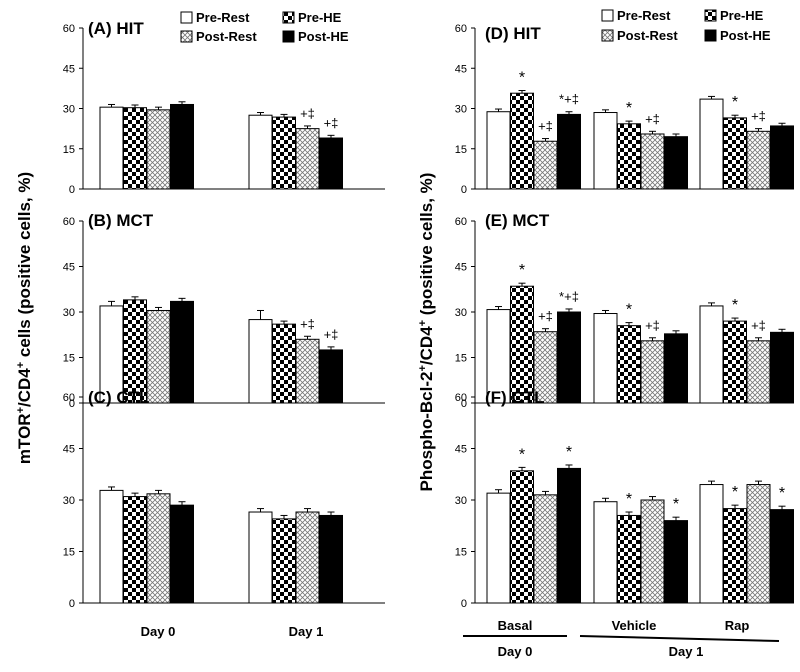  Describe the element at coordinates (686, 651) in the screenshot. I see `right-day1-label: Day 1` at that location.